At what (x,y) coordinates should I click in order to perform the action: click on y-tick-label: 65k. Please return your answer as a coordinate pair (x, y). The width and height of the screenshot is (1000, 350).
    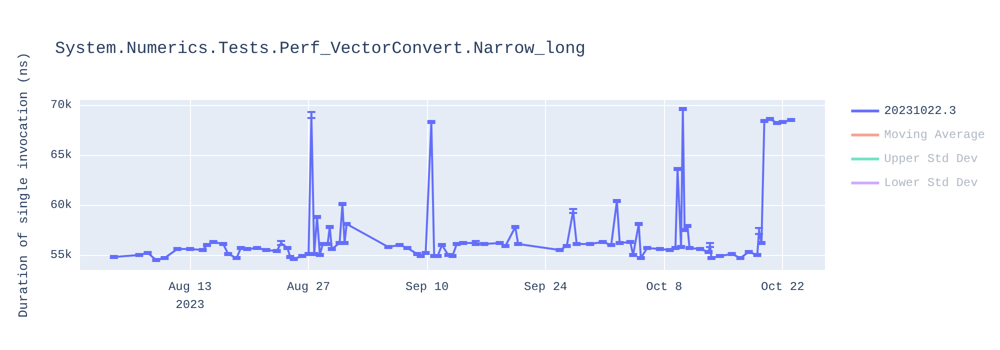
    Looking at the image, I should click on (61, 155).